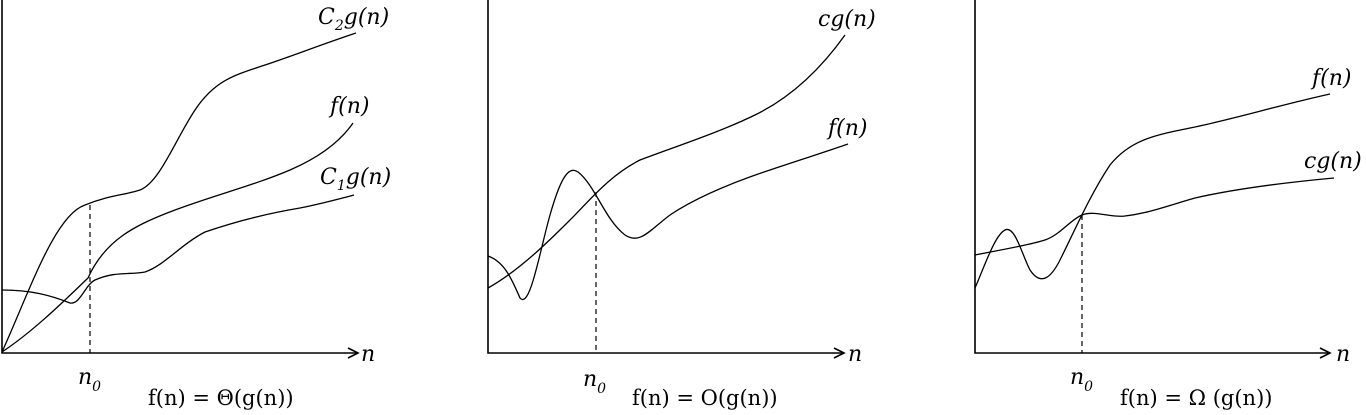 The width and height of the screenshot is (1366, 415). What do you see at coordinates (355, 179) in the screenshot?
I see `theta-lower-label: C1g(n)` at bounding box center [355, 179].